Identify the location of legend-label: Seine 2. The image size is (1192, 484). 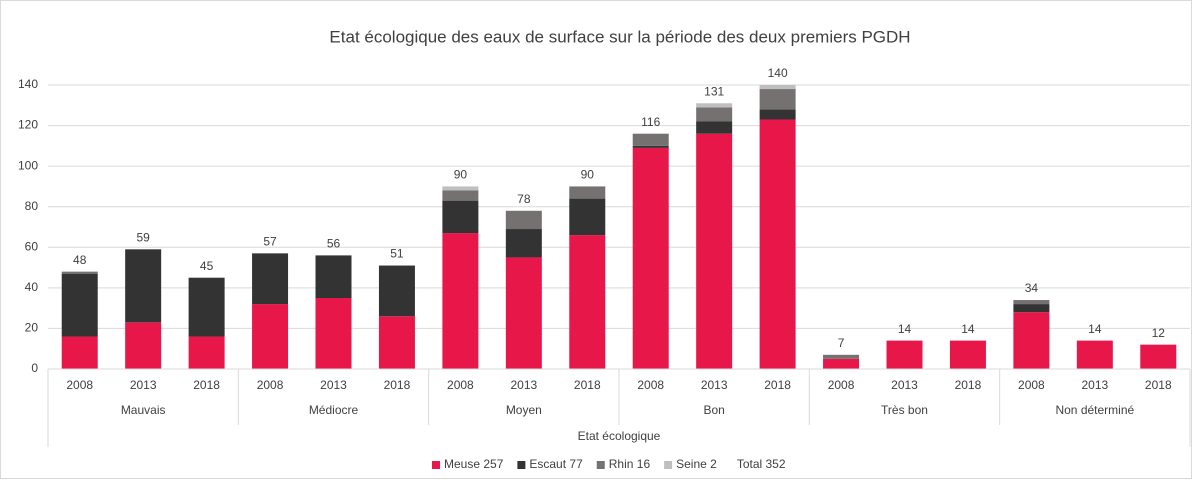
(696, 464).